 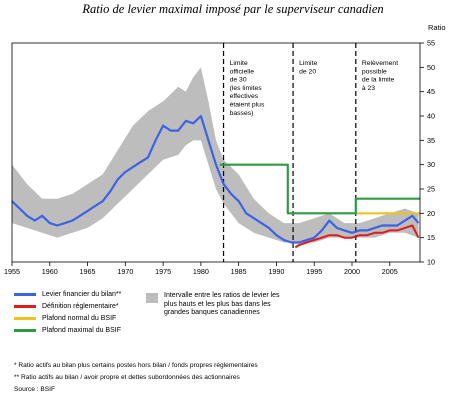 I want to click on legend-swatch-red, so click(x=25, y=306).